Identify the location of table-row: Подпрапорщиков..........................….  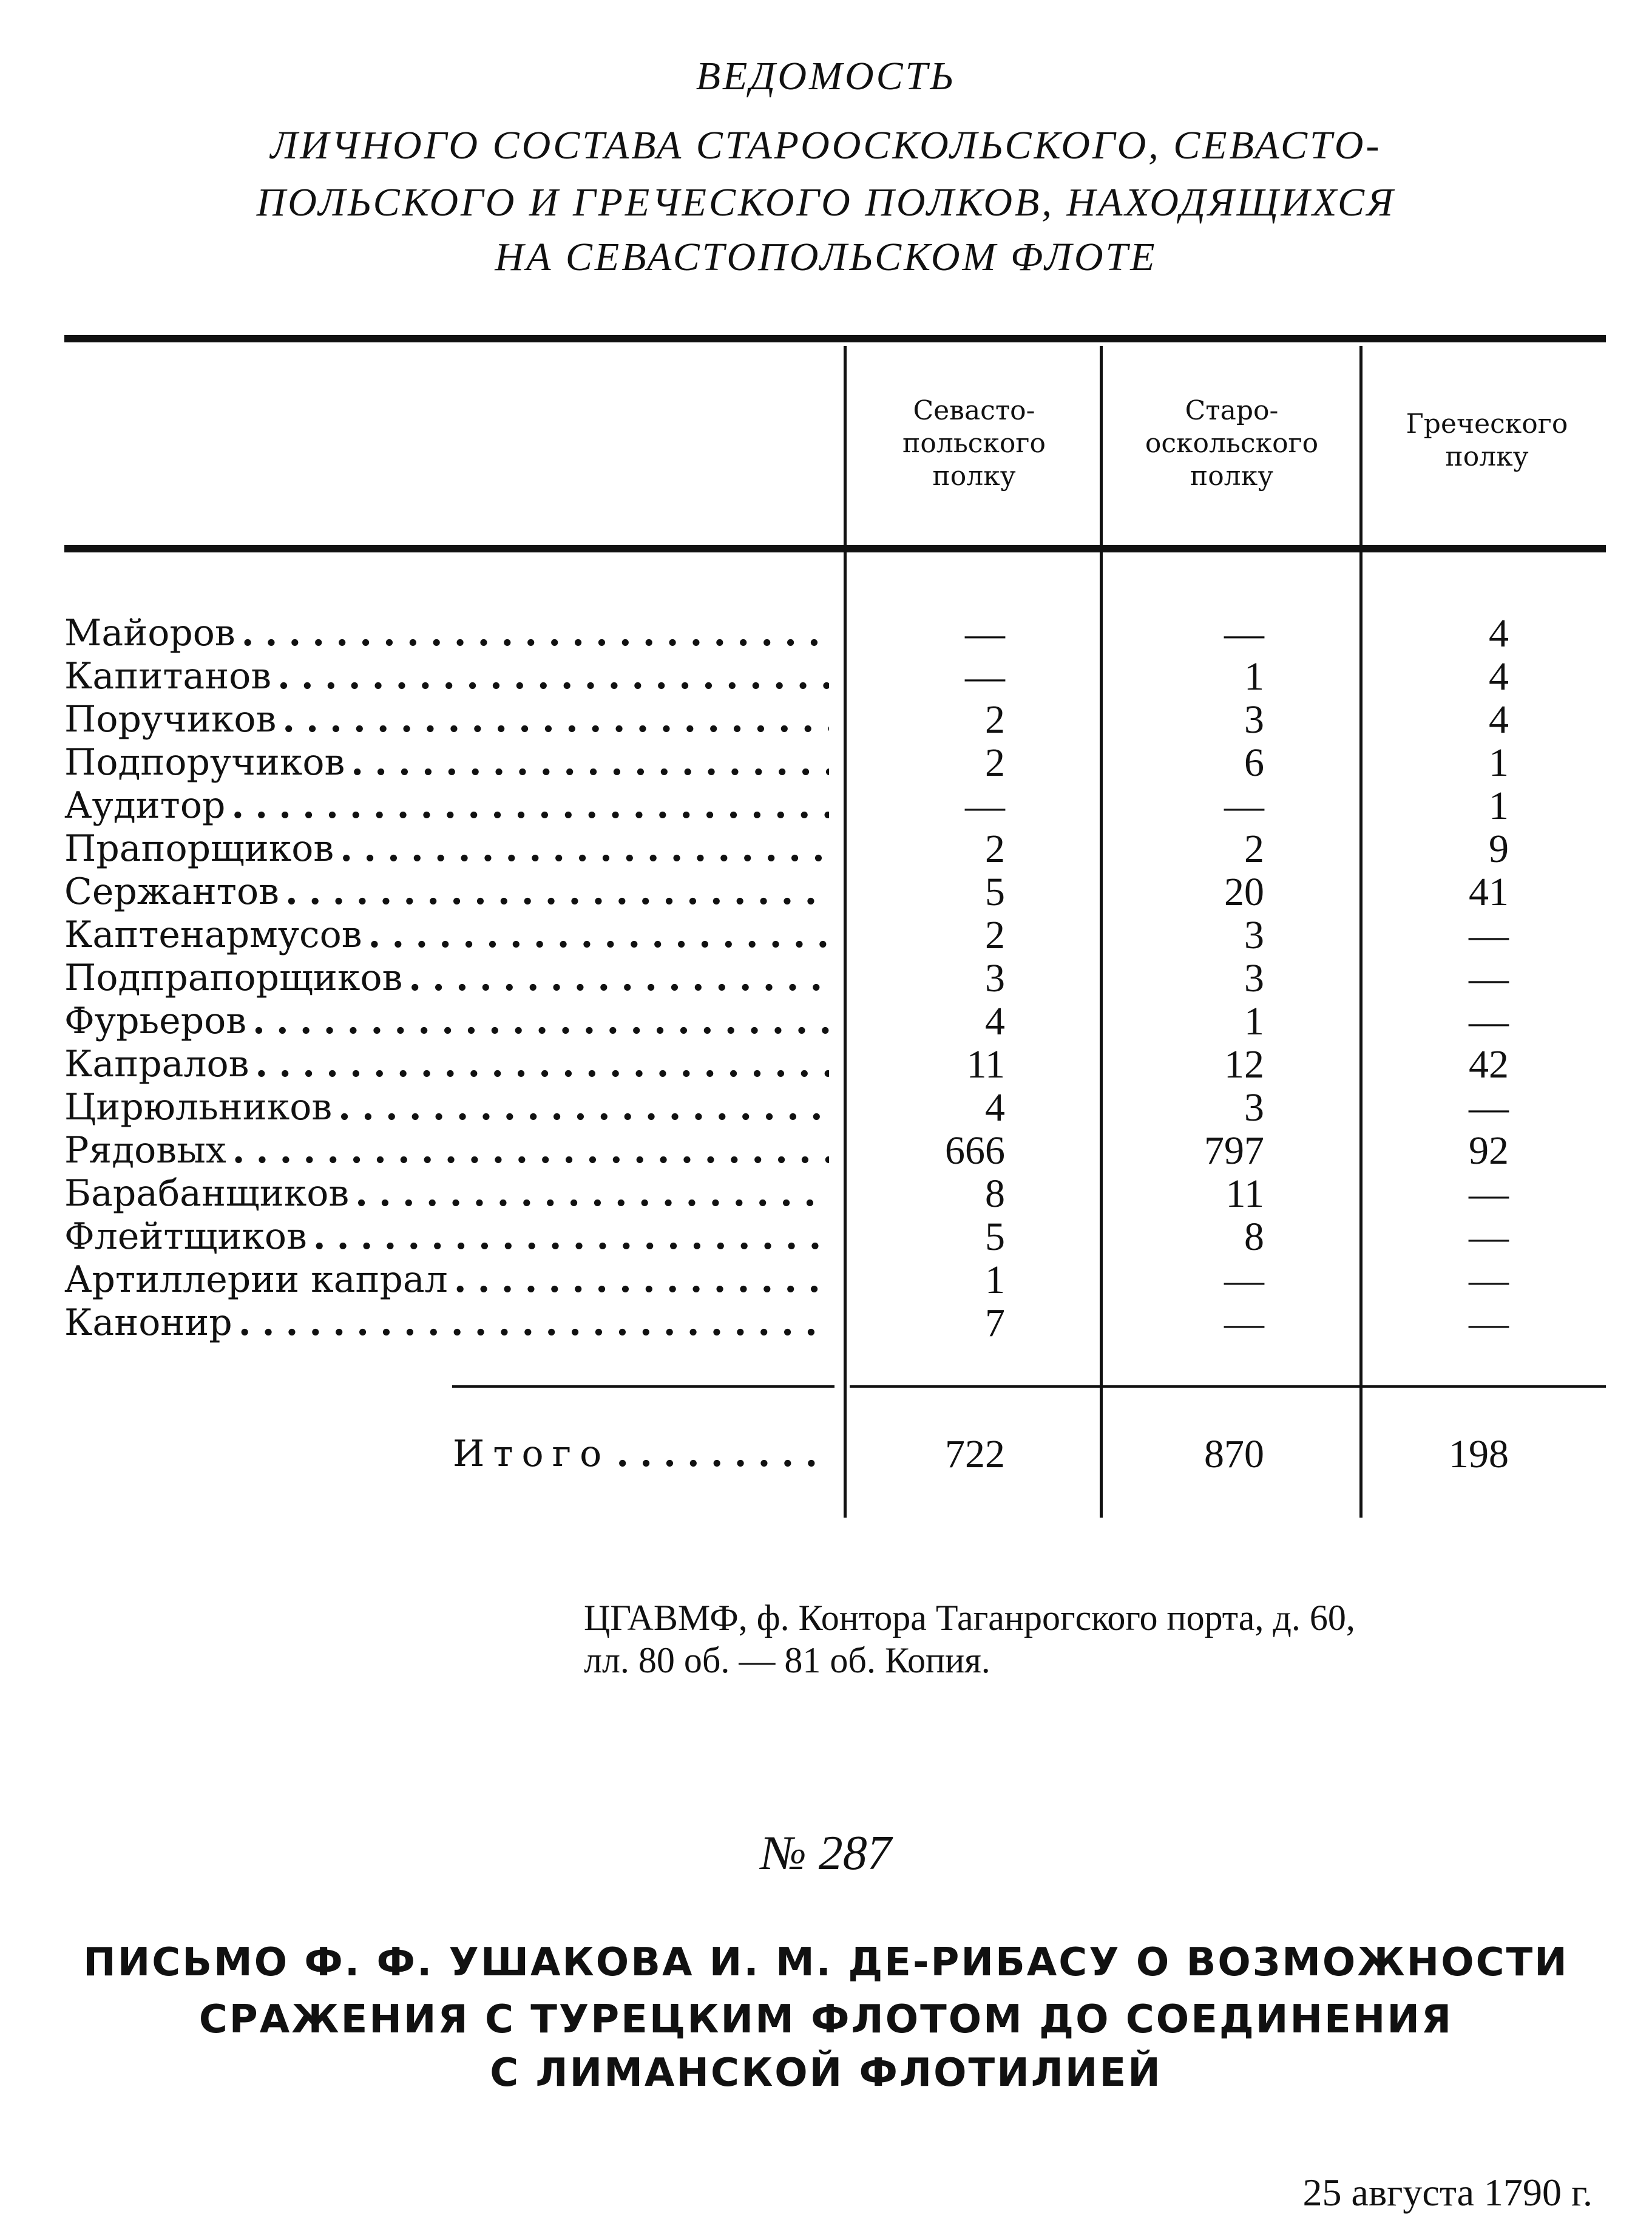
(792, 978).